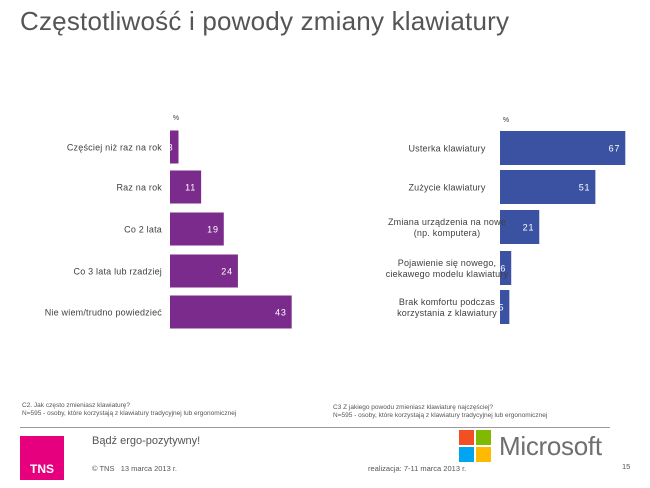  I want to click on chart-right-category-label-3: Zmiana urządzenia na nowe (np. komputera), so click(447, 227).